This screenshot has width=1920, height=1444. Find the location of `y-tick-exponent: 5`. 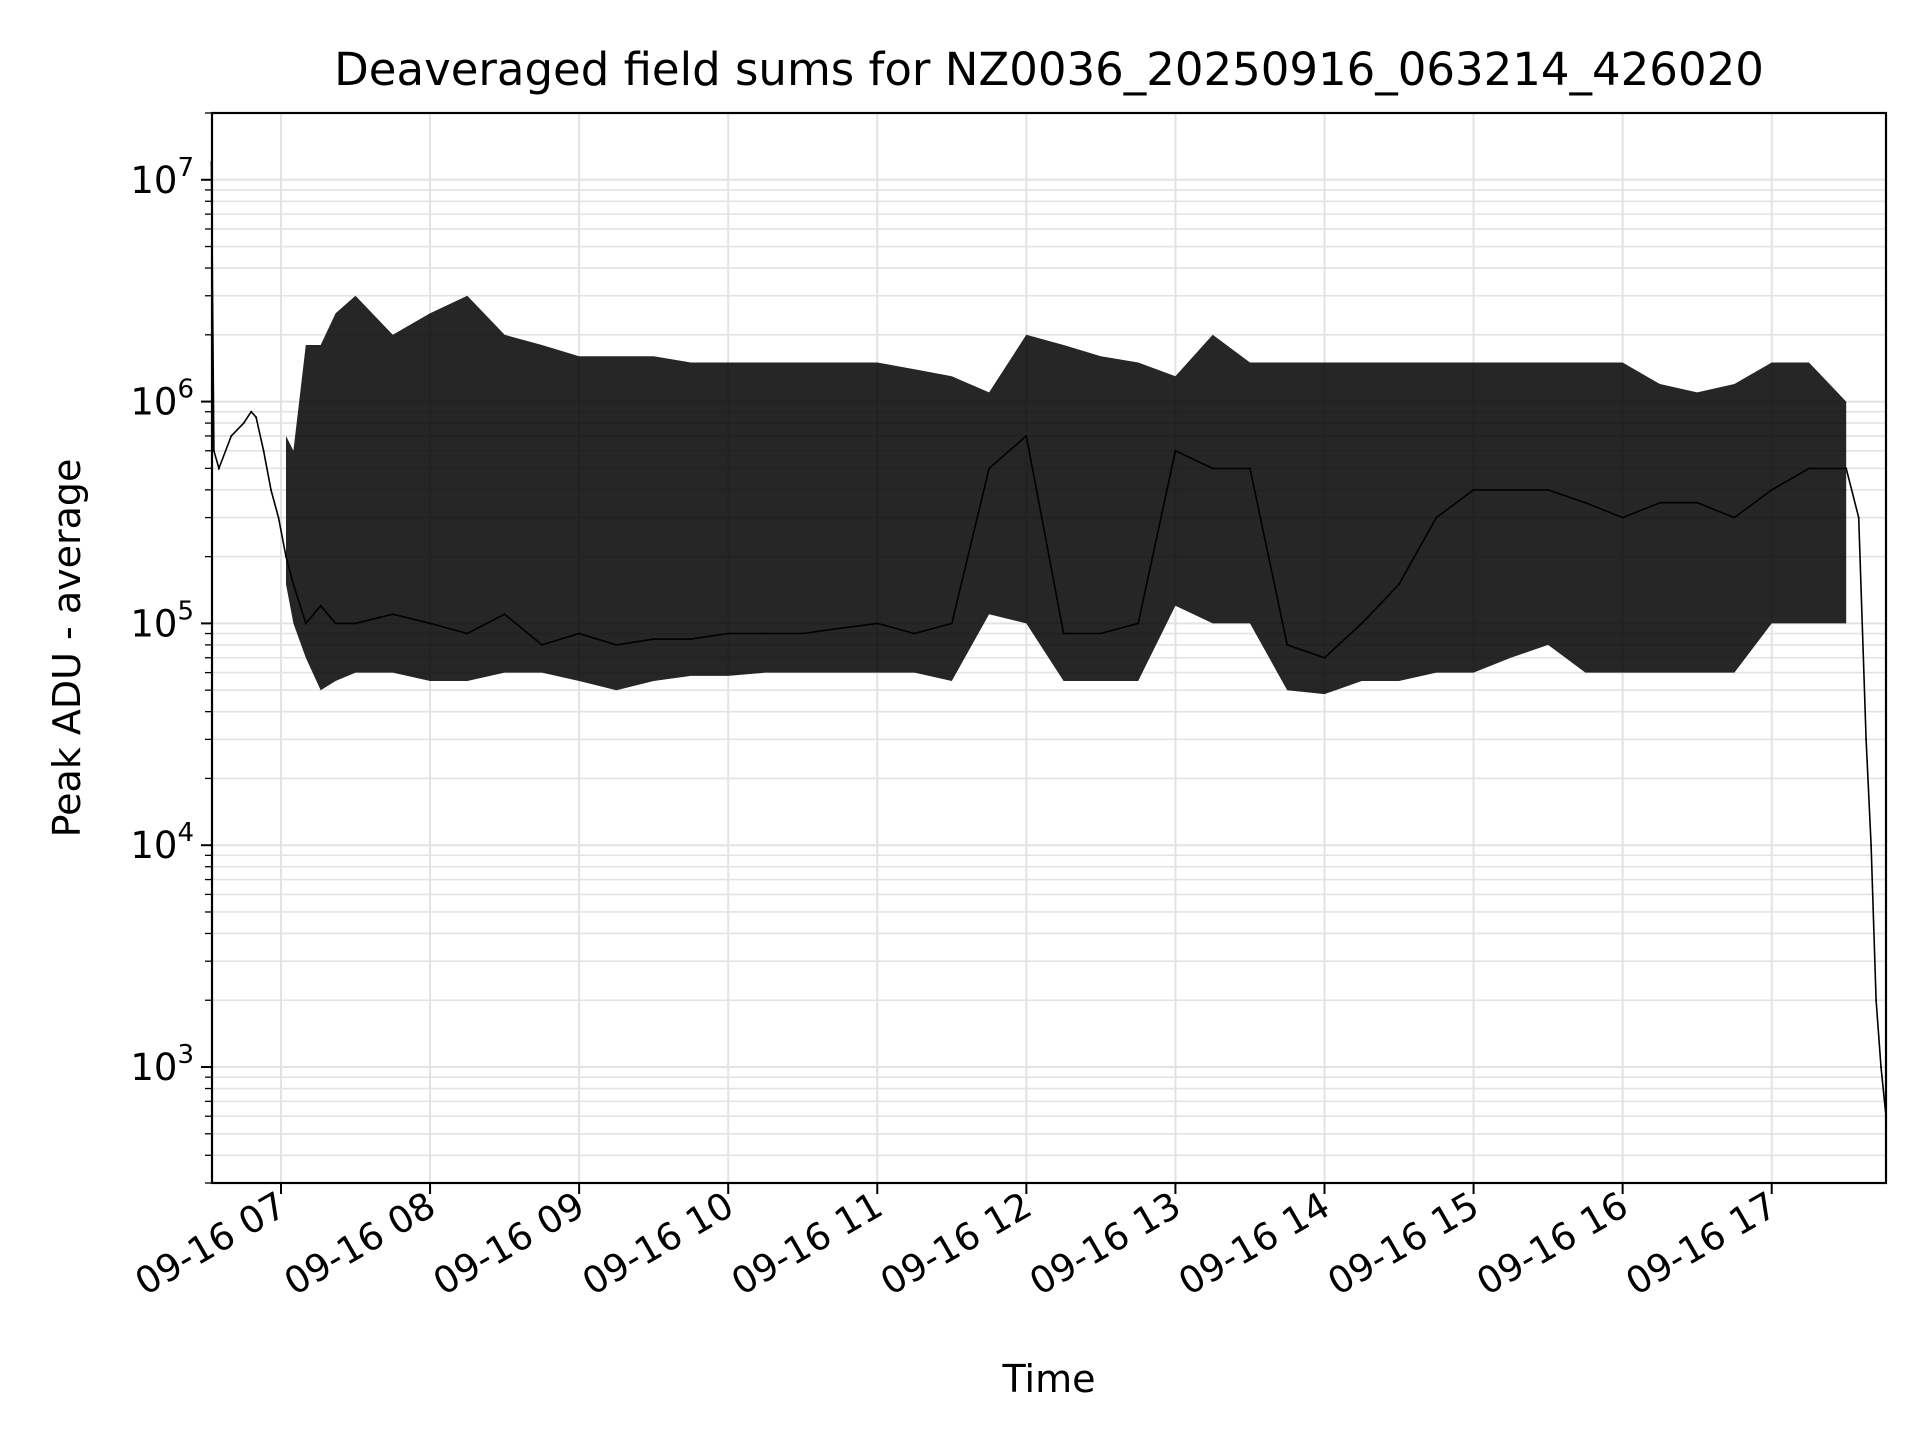

y-tick-exponent: 5 is located at coordinates (185, 611).